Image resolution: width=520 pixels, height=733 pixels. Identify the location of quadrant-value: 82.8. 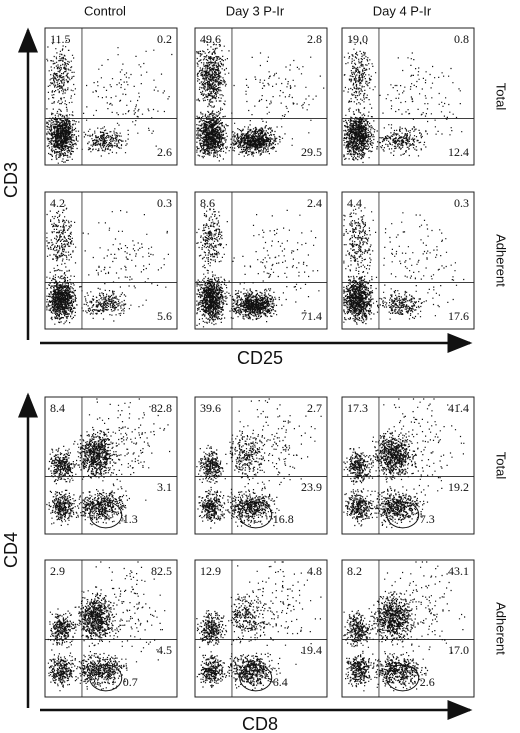
(161, 408).